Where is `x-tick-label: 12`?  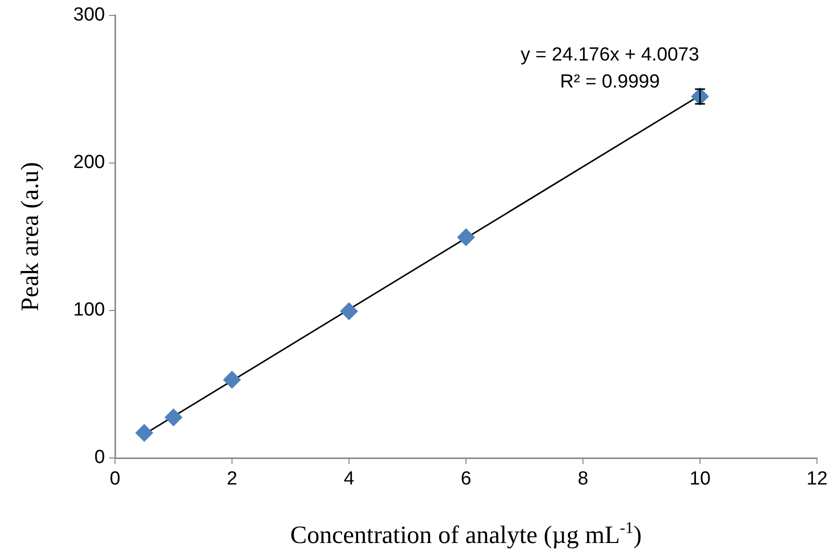
x-tick-label: 12 is located at coordinates (817, 479).